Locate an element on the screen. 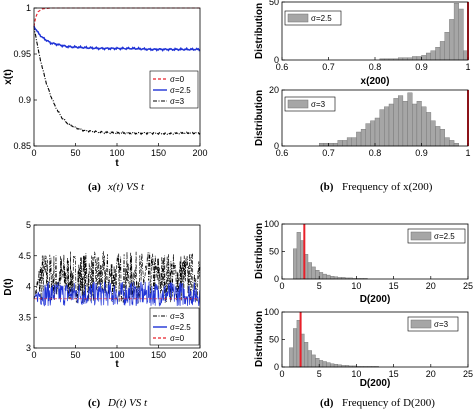 Image resolution: width=474 pixels, height=412 pixels. a-xtick-label-3: 150 is located at coordinates (158, 153).